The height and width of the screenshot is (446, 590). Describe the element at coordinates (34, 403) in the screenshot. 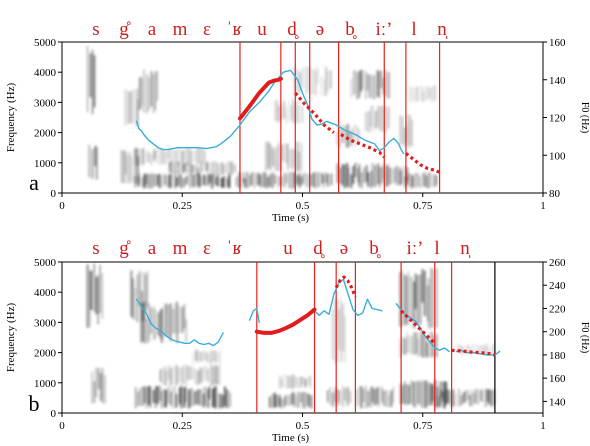

I see `panel-label: b` at that location.